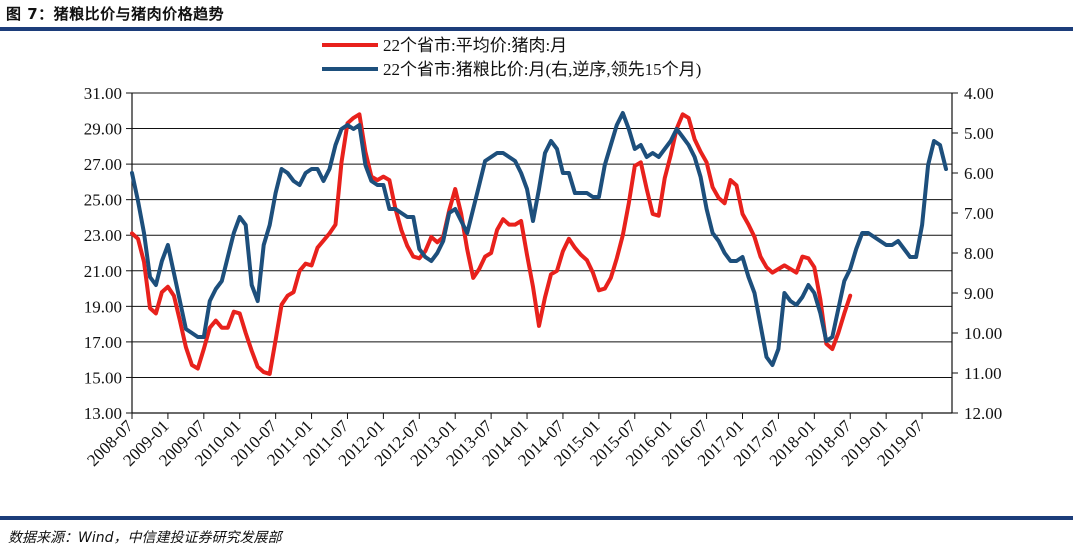 The width and height of the screenshot is (1073, 552). Describe the element at coordinates (511, 57) in the screenshot. I see `legend: 22个省市:平均价:猪肉:月 22个省市:猪粮比价:月(右,逆序,领先15个月)` at that location.